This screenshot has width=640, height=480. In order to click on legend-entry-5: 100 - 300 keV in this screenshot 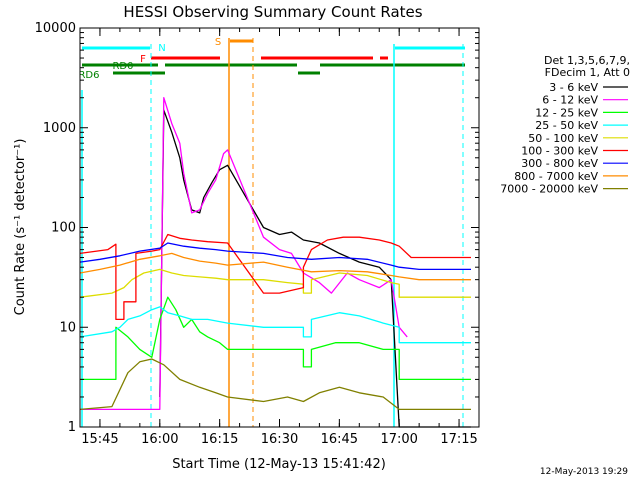, I will do `click(559, 151)`.